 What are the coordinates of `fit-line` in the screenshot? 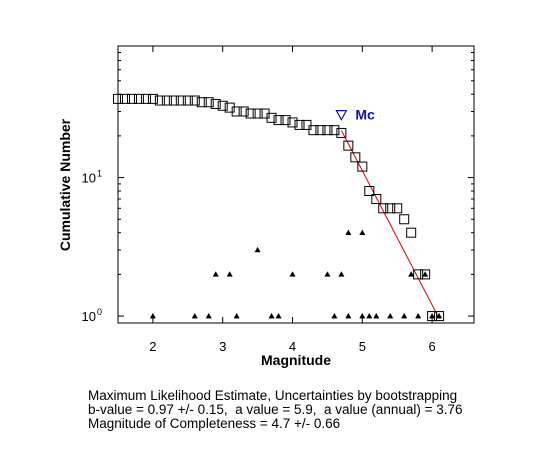 It's located at (390, 224).